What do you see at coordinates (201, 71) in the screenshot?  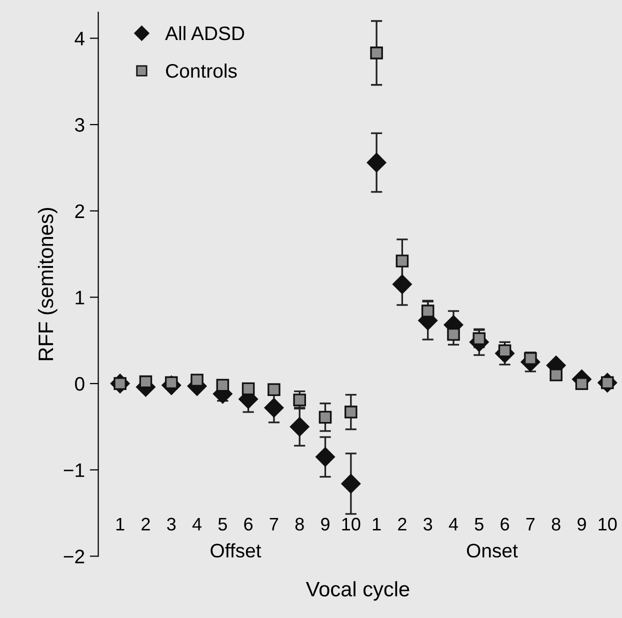 I see `legend-label: Controls` at bounding box center [201, 71].